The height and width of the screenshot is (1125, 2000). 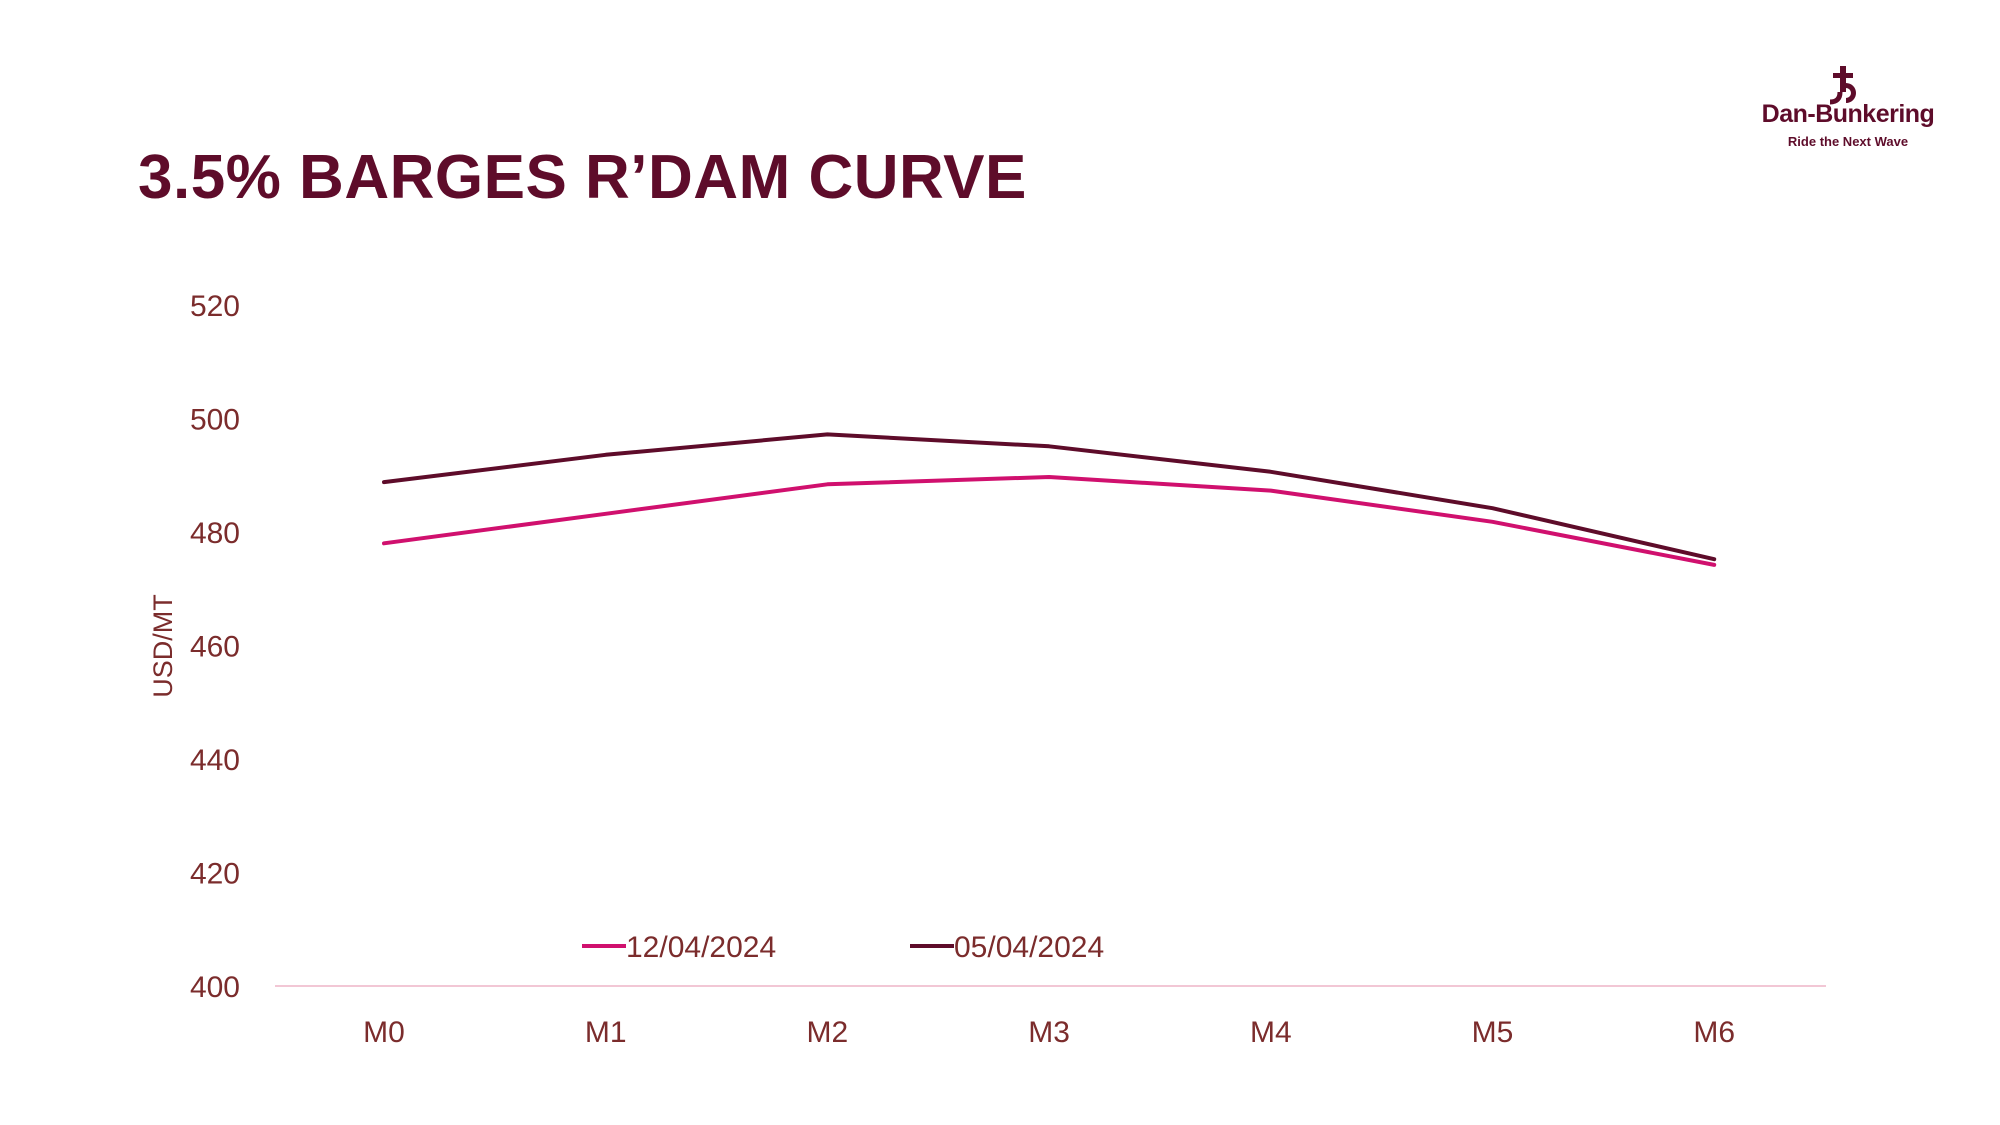 What do you see at coordinates (1029, 947) in the screenshot?
I see `legend-label-1: 05/04/2024` at bounding box center [1029, 947].